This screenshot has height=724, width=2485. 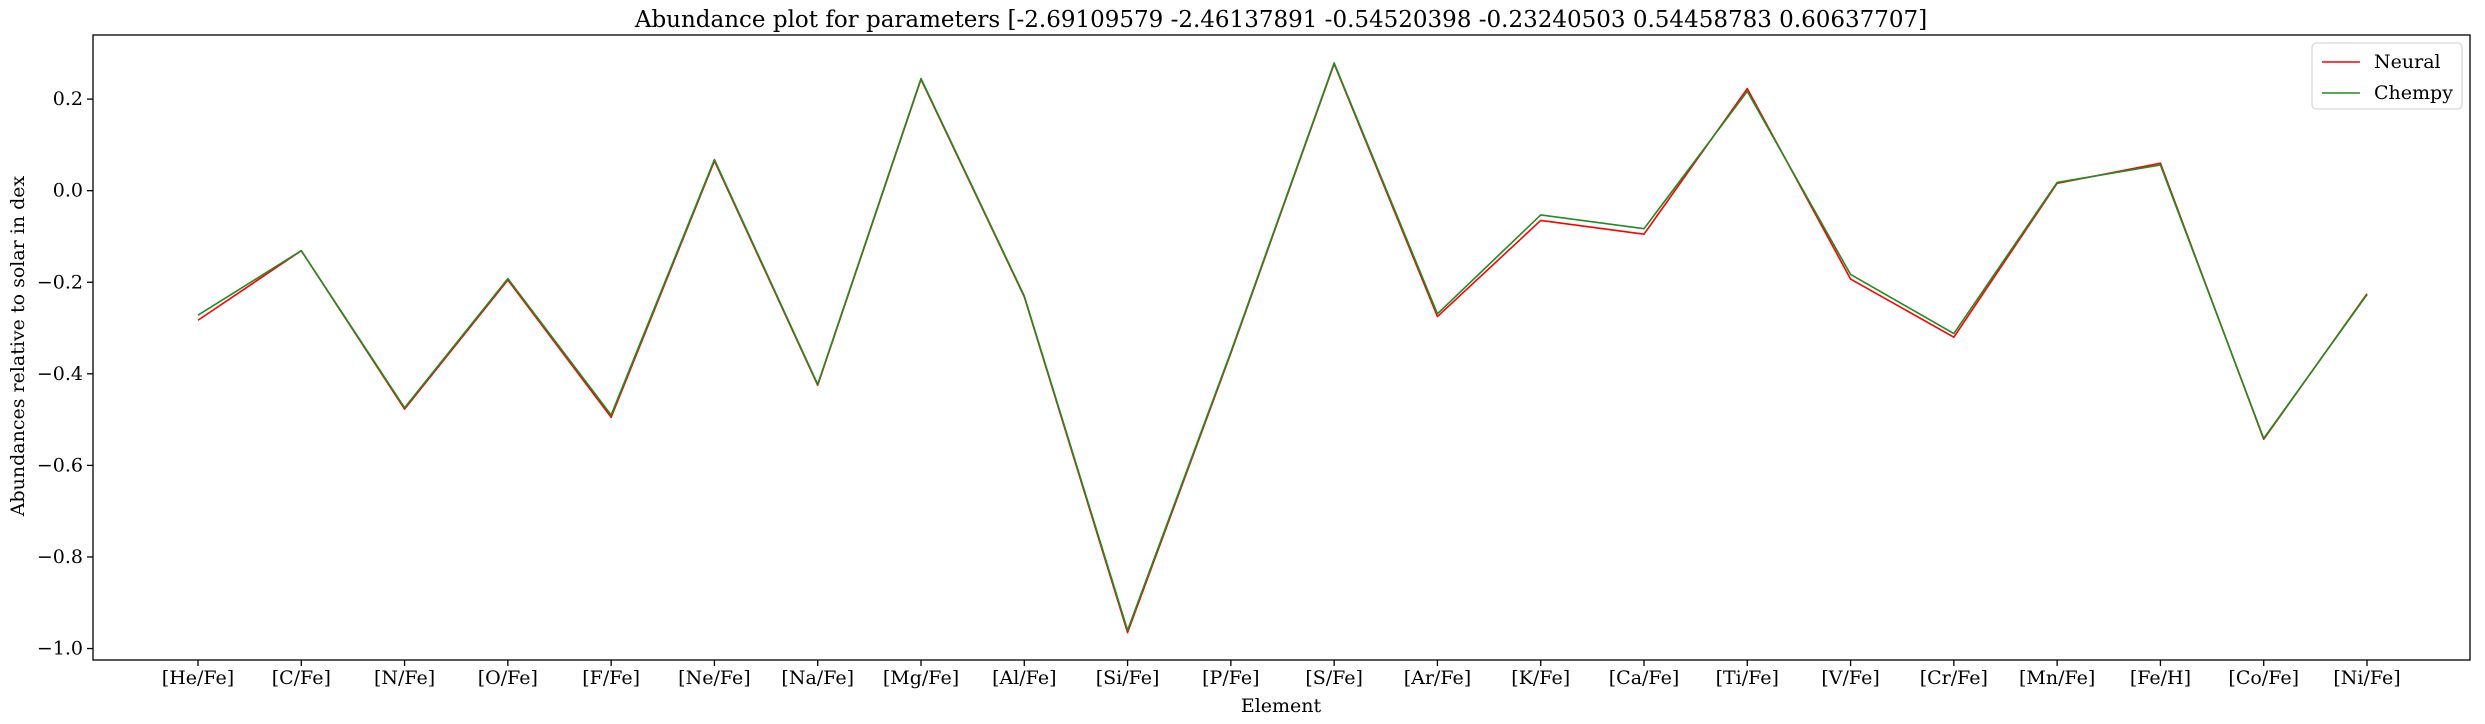 What do you see at coordinates (18, 346) in the screenshot?
I see `y-axis-label: Abundances relative to solar in dex` at bounding box center [18, 346].